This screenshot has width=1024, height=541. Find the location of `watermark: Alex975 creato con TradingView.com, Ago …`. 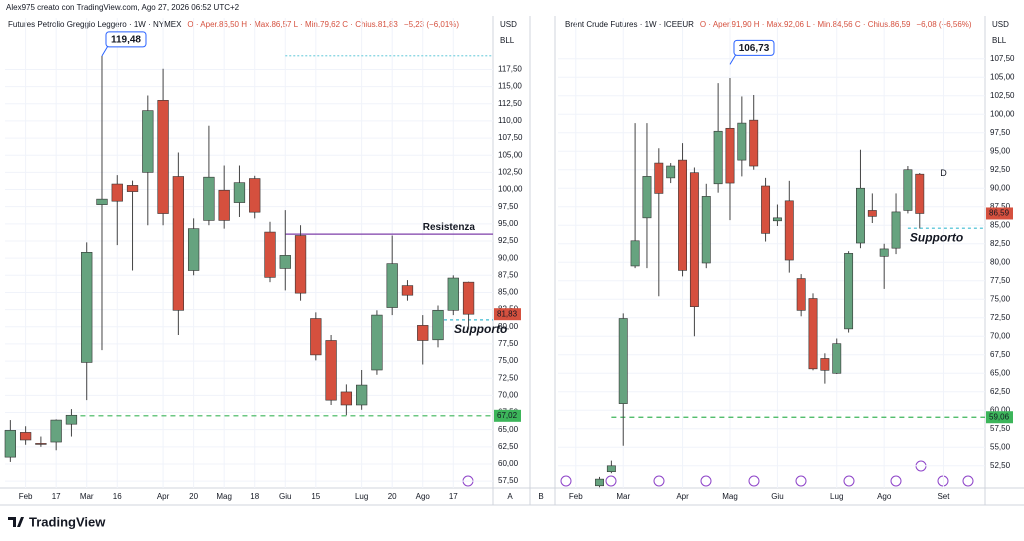

watermark: Alex975 creato con TradingView.com, Ago … is located at coordinates (123, 7).